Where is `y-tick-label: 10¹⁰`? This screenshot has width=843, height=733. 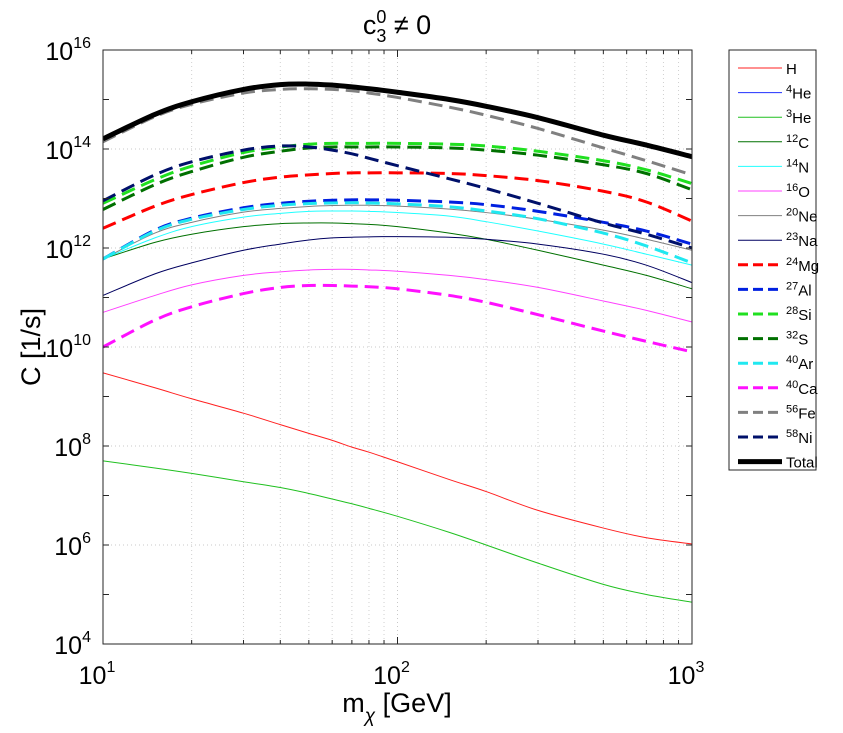 y-tick-label: 10¹⁰ is located at coordinates (68, 347).